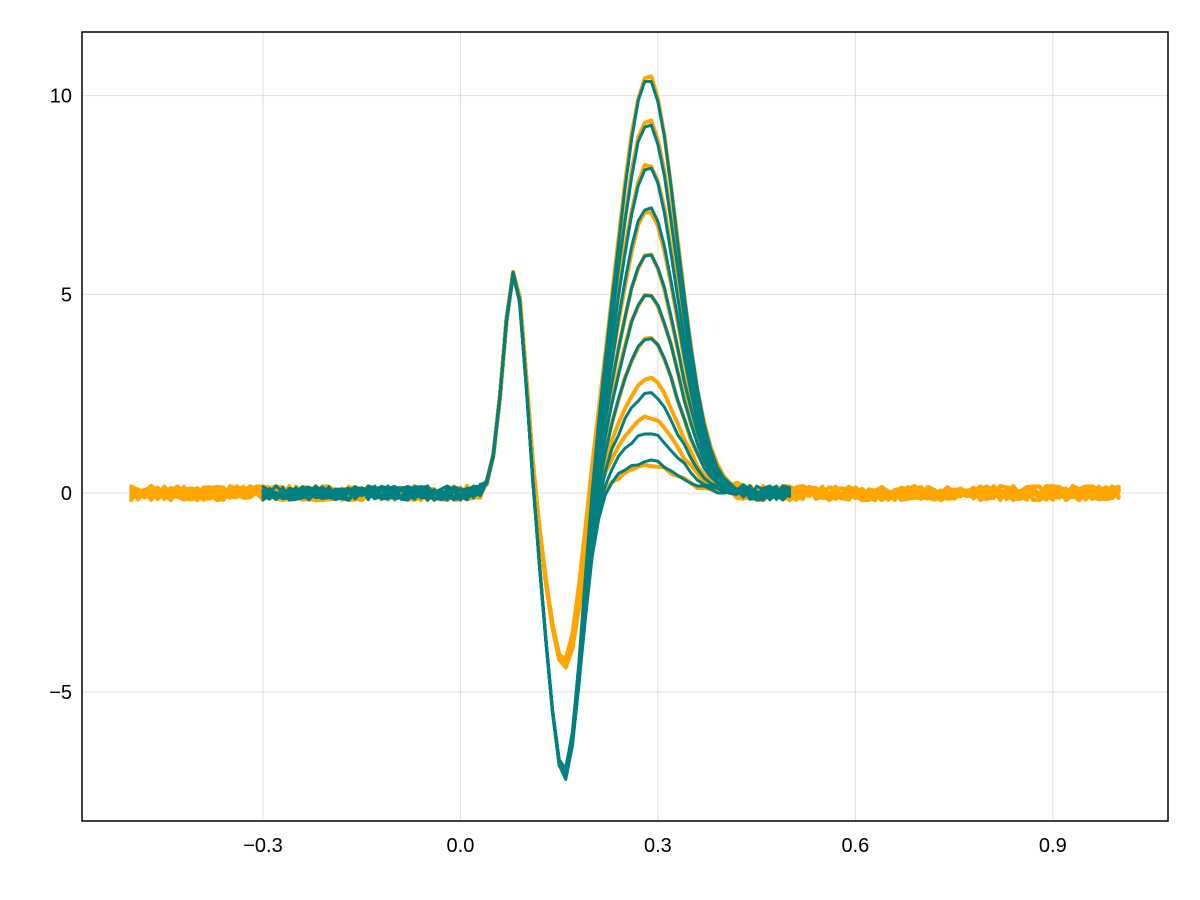 The image size is (1200, 900). What do you see at coordinates (61, 97) in the screenshot?
I see `y-tick-label: 10` at bounding box center [61, 97].